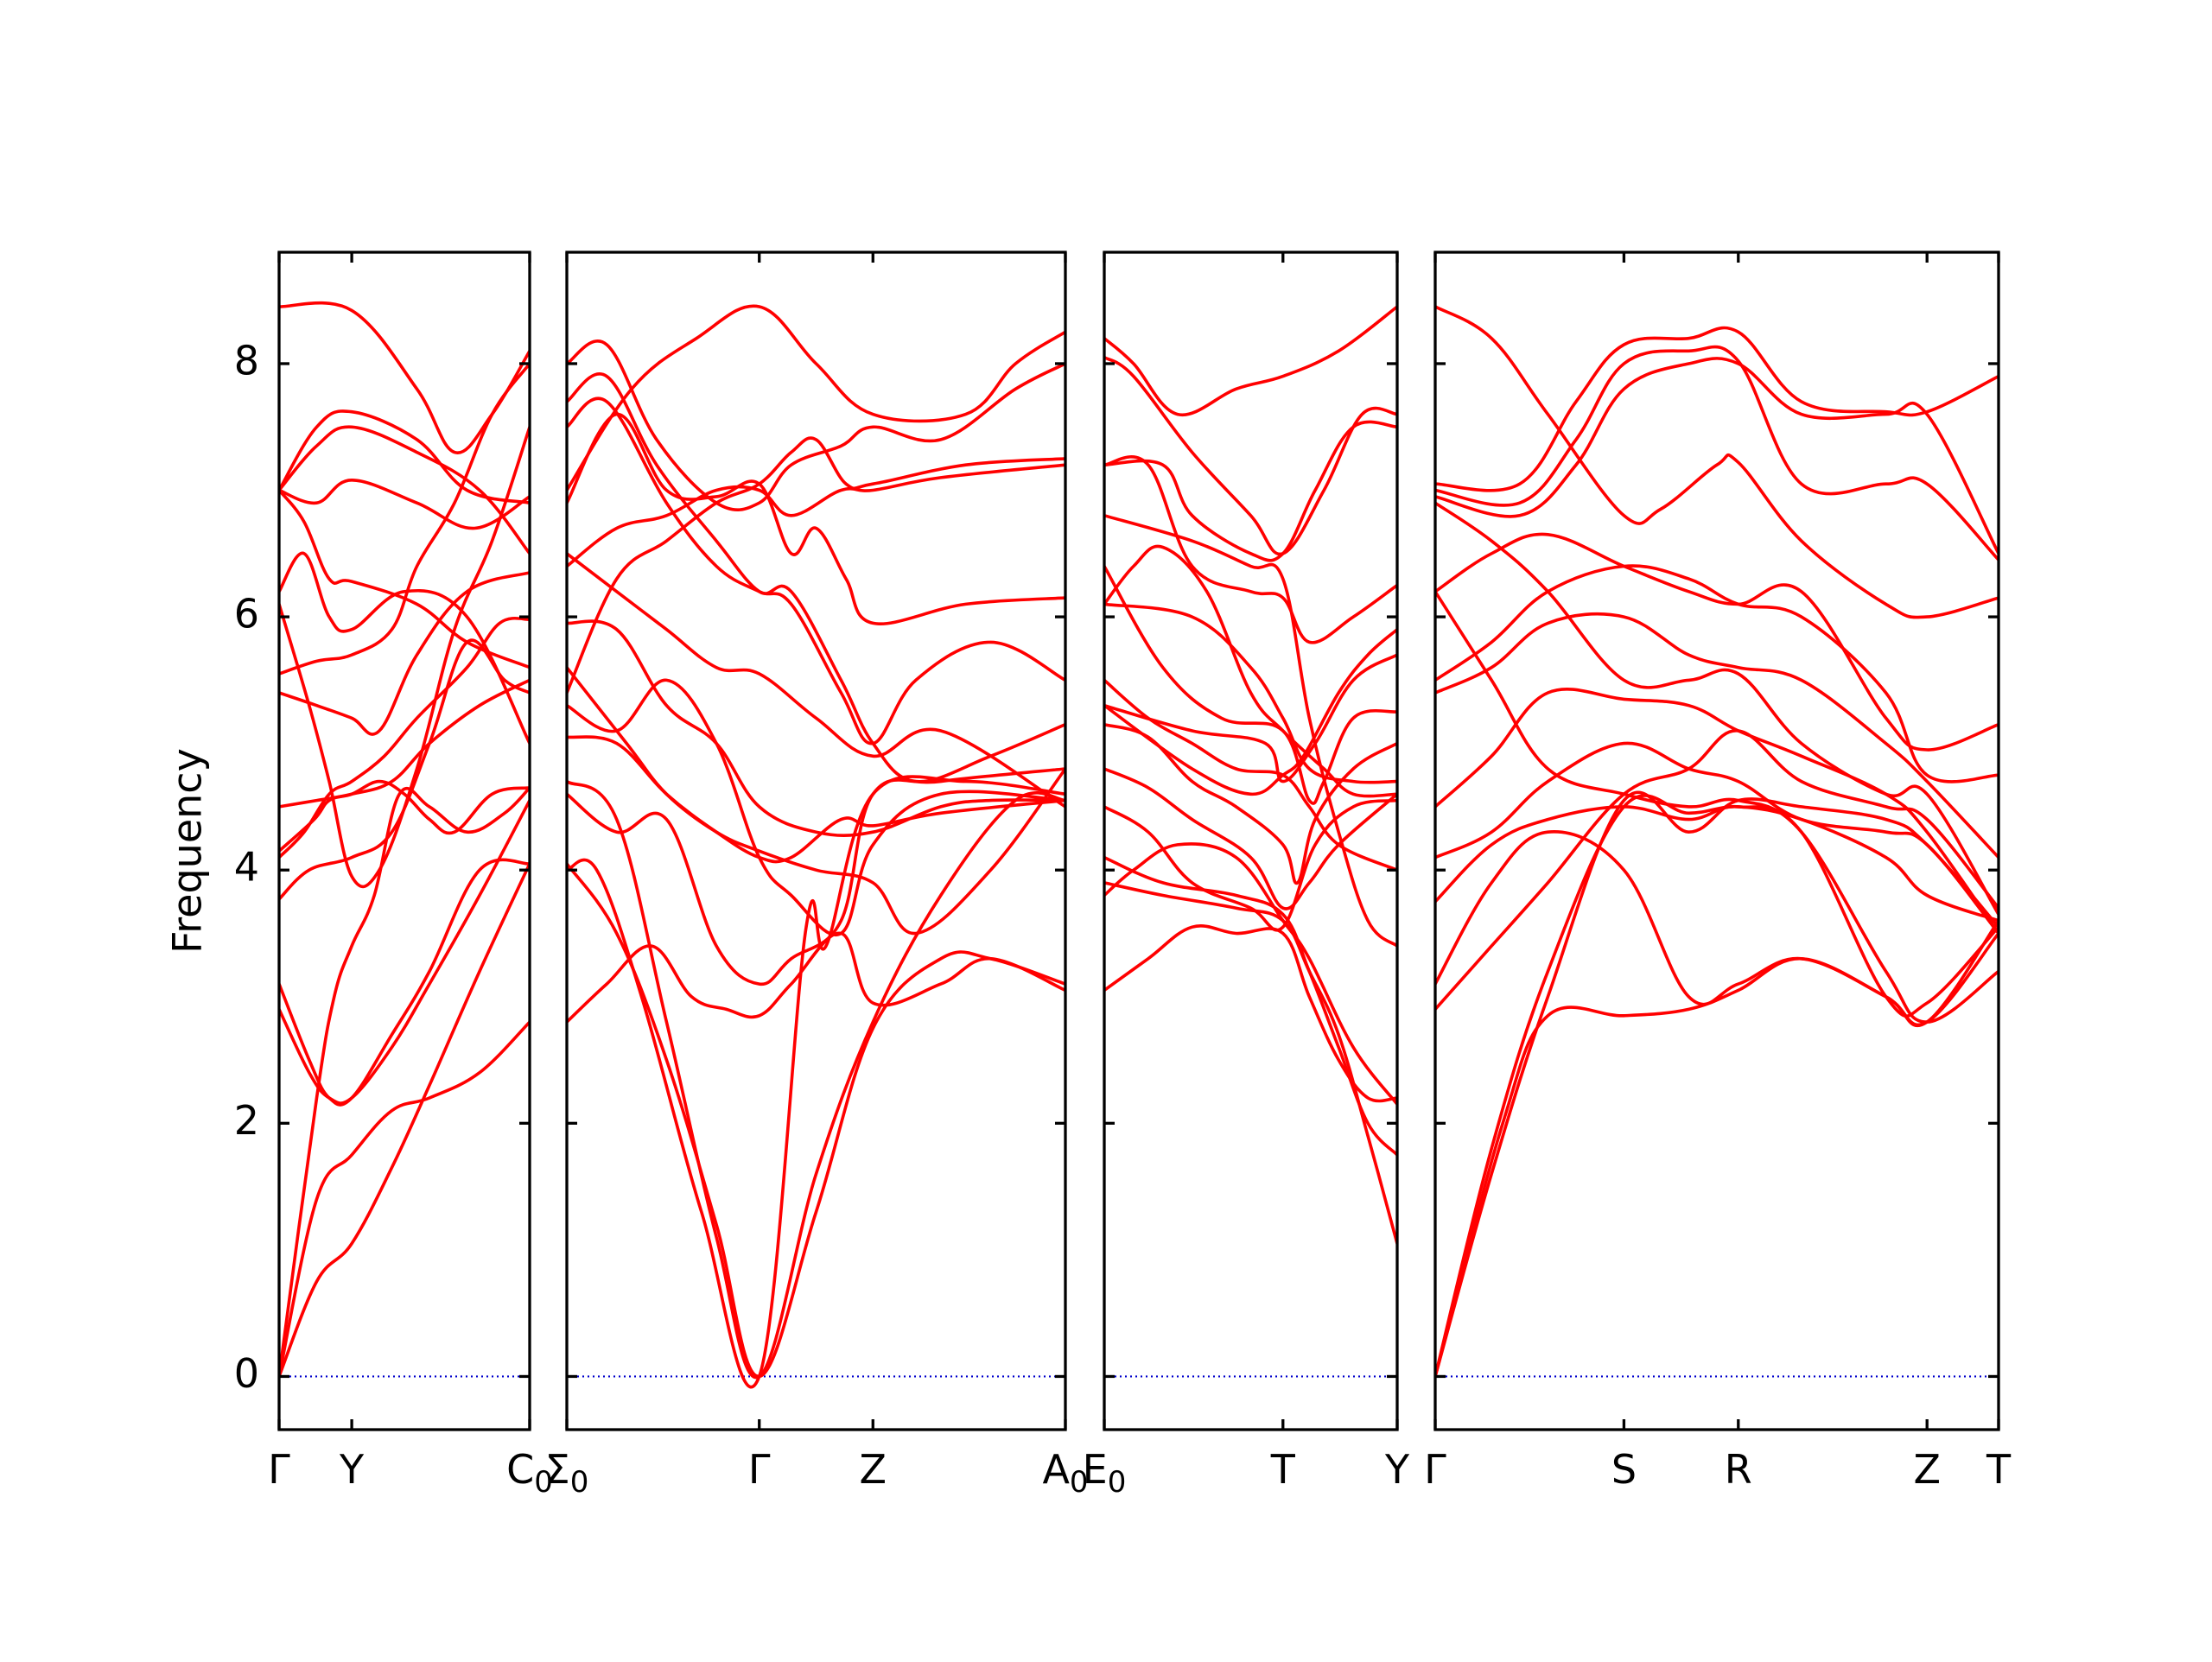 The height and width of the screenshot is (1662, 2212). What do you see at coordinates (567, 1473) in the screenshot?
I see `x-tick-label: Σ0` at bounding box center [567, 1473].